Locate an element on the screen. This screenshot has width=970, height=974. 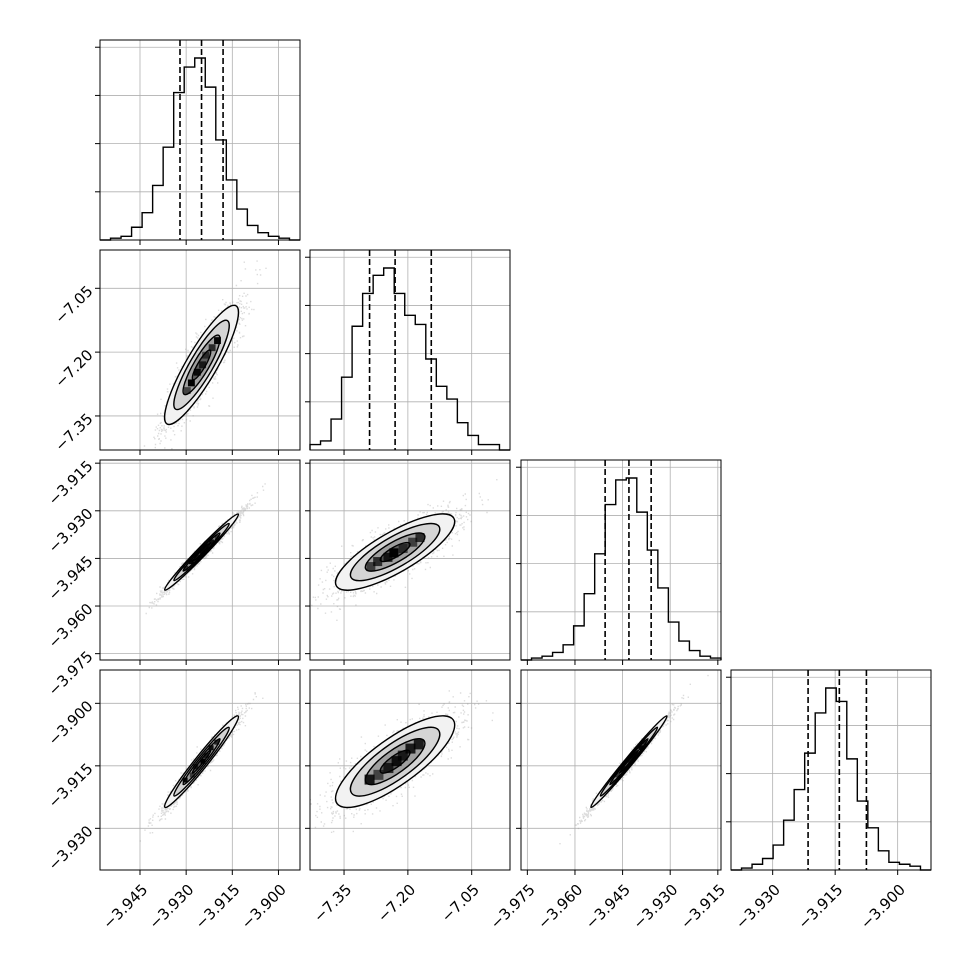
x-tick-label-2-0: −3.975 is located at coordinates (513, 907).